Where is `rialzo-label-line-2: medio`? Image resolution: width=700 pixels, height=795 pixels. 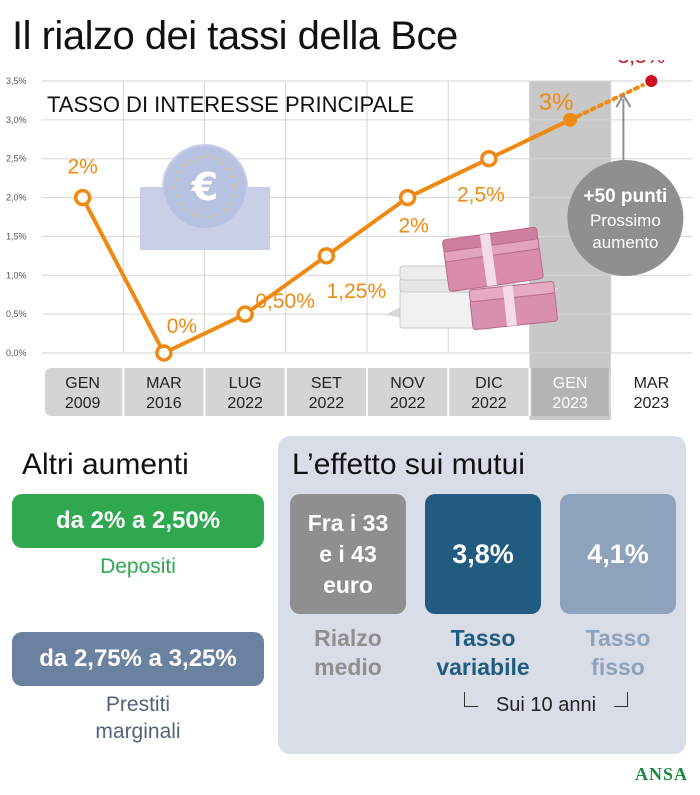 rialzo-label-line-2: medio is located at coordinates (348, 667).